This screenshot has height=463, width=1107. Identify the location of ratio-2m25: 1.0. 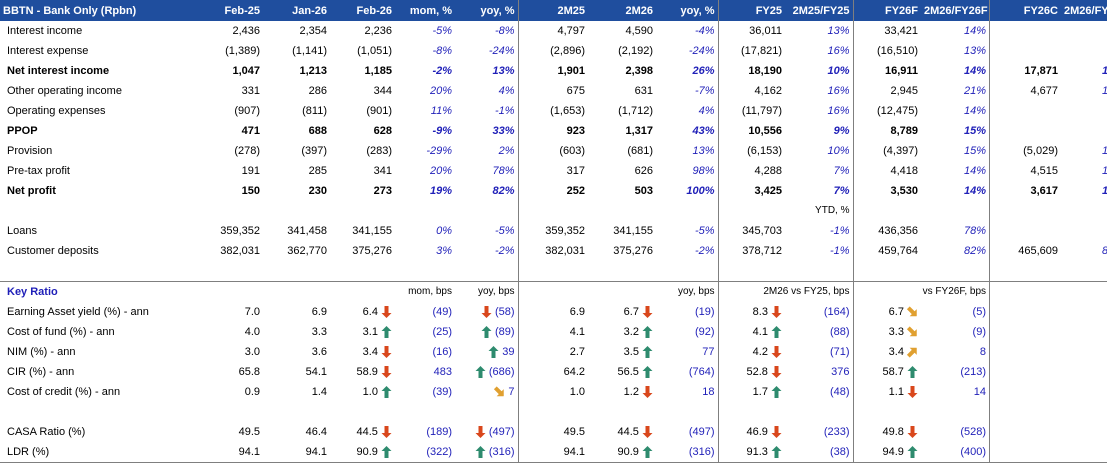
(552, 392).